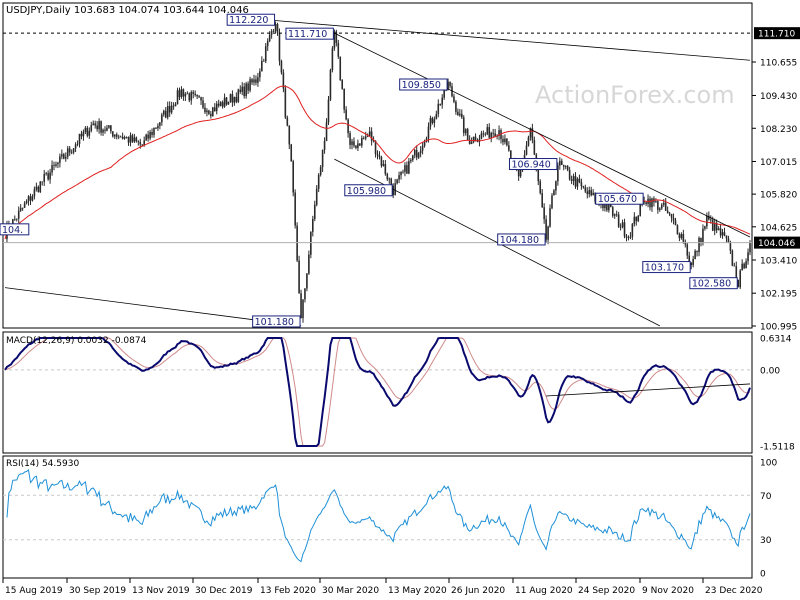 The image size is (800, 600). Describe the element at coordinates (288, 591) in the screenshot. I see `x-tick-label: 13 Feb 2020` at that location.